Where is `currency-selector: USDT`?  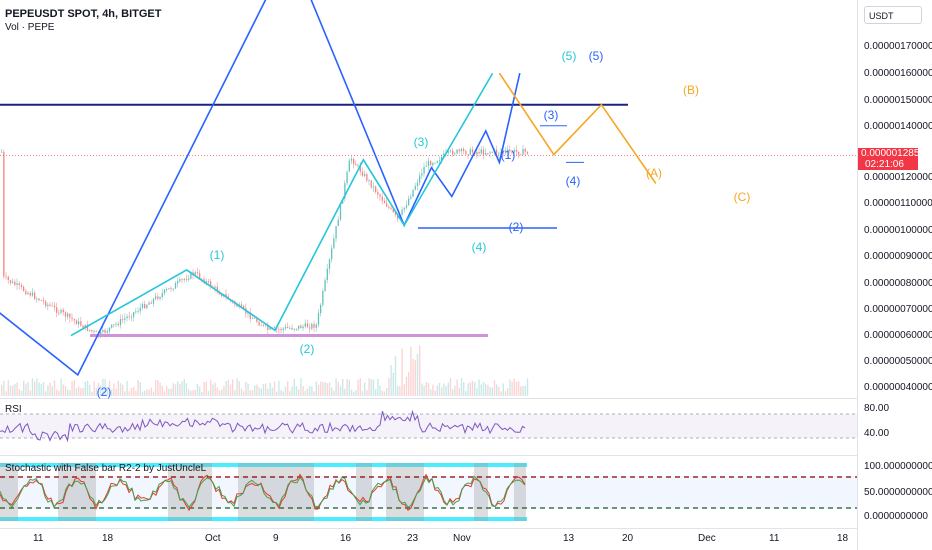
currency-selector: USDT is located at coordinates (893, 15).